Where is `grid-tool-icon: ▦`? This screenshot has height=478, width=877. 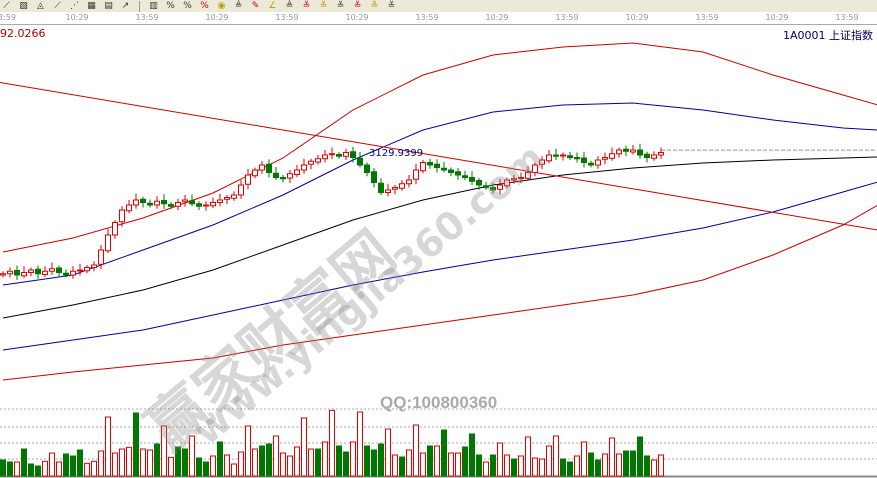
grid-tool-icon: ▦ is located at coordinates (91, 5).